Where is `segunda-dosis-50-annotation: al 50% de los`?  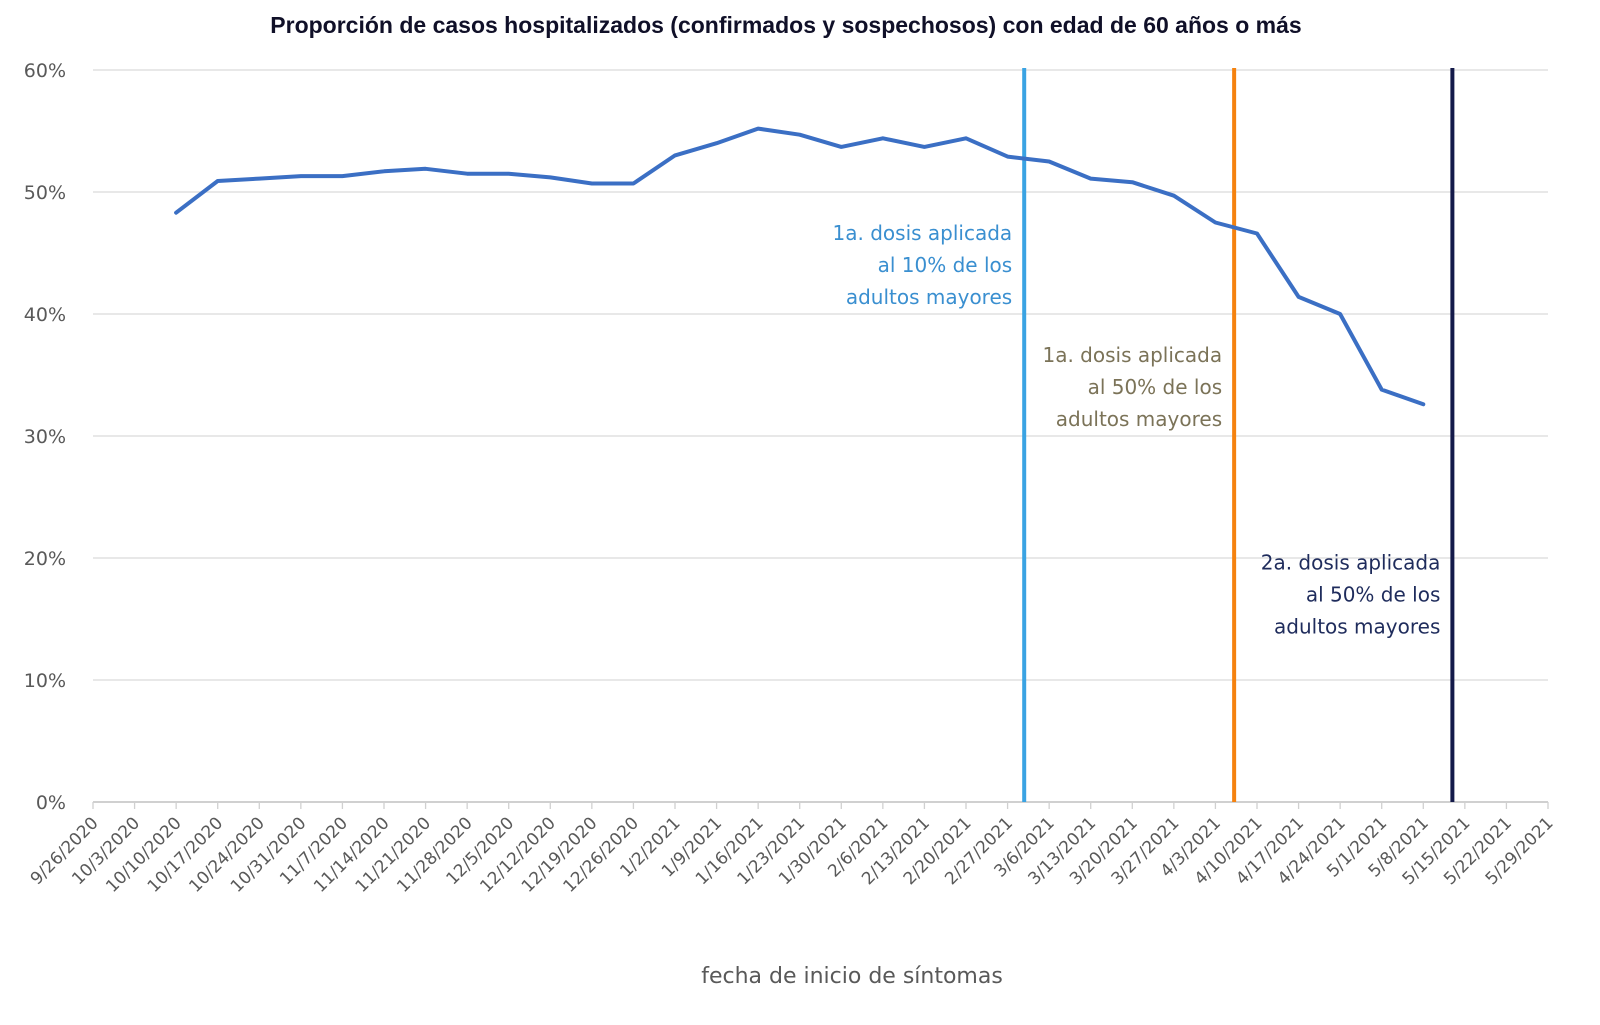
segunda-dosis-50-annotation: al 50% de los is located at coordinates (1373, 594).